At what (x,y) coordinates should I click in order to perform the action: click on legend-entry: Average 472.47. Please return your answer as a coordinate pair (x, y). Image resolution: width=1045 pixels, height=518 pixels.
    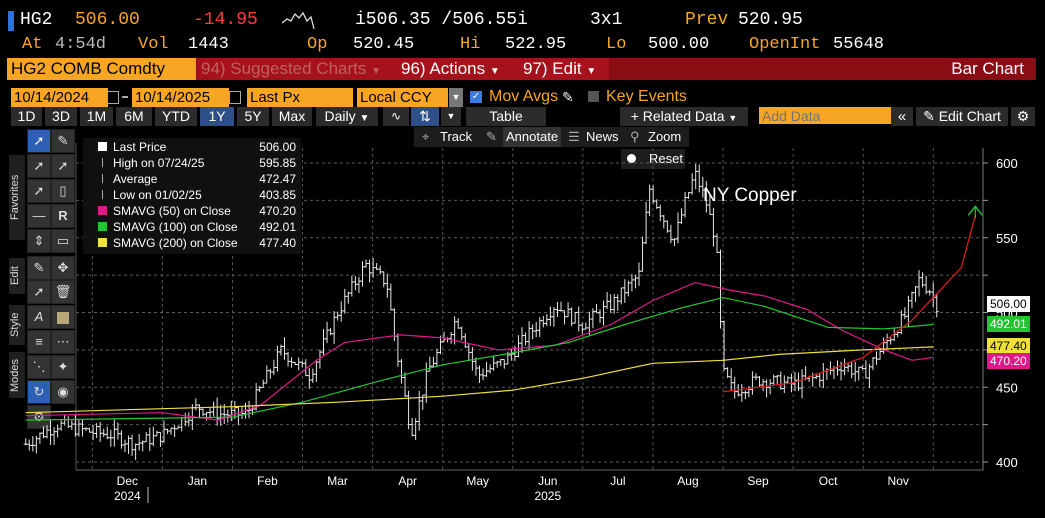
    Looking at the image, I should click on (192, 179).